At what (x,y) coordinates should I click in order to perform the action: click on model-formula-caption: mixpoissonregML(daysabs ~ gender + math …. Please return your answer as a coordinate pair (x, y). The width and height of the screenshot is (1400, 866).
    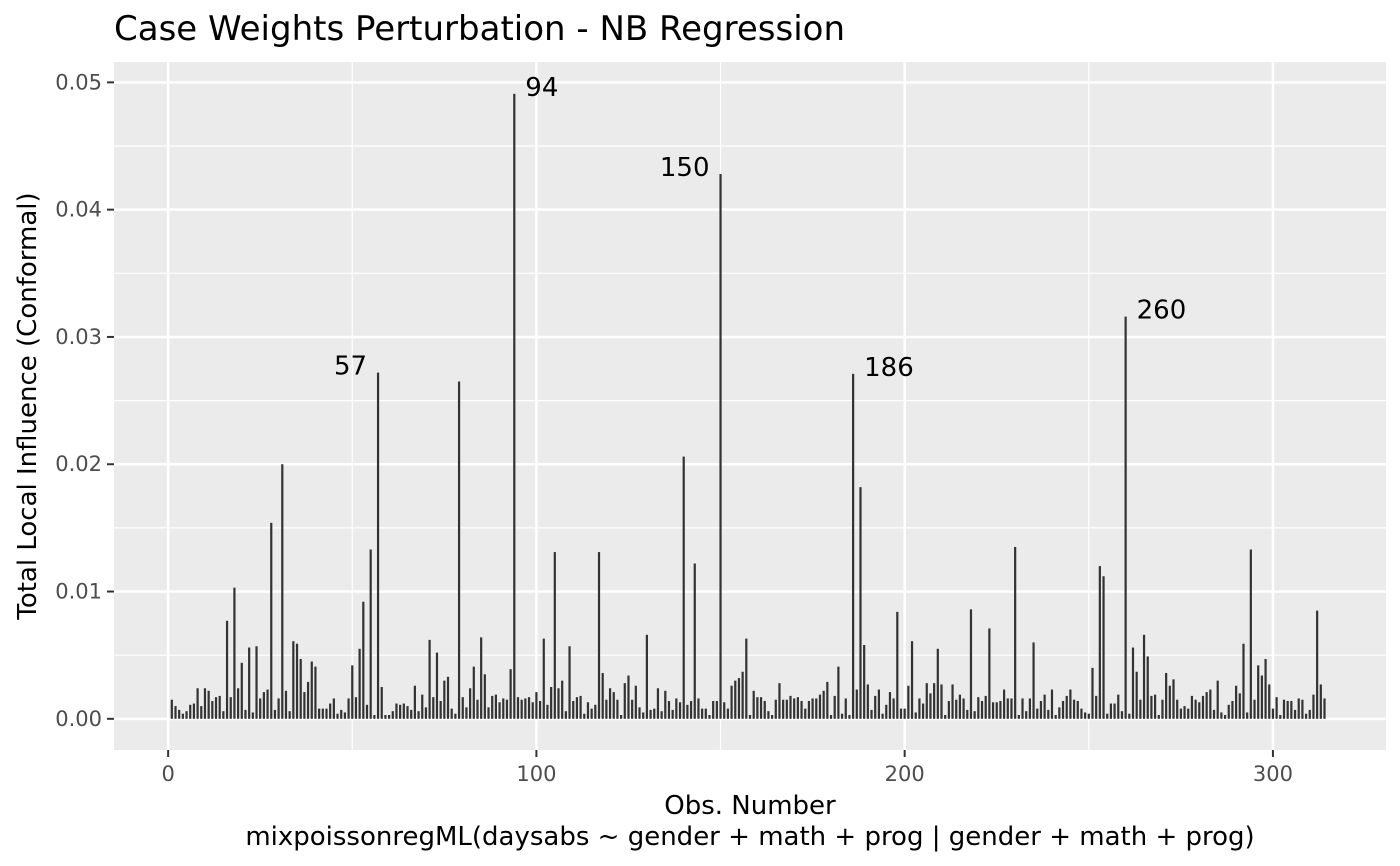
    Looking at the image, I should click on (749, 837).